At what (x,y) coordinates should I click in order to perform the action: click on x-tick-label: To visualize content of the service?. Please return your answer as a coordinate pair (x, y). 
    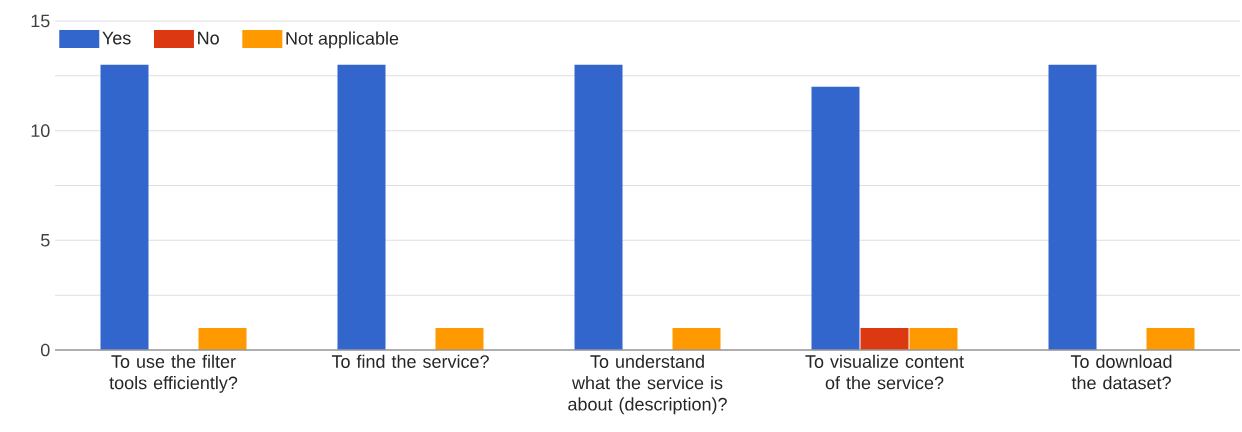
    Looking at the image, I should click on (884, 372).